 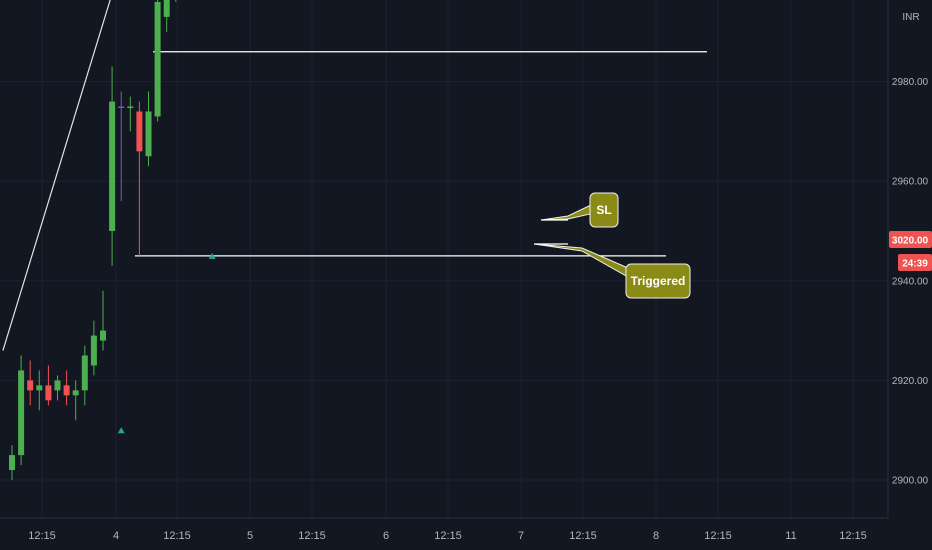 I want to click on time-axis-panel, so click(x=466, y=534).